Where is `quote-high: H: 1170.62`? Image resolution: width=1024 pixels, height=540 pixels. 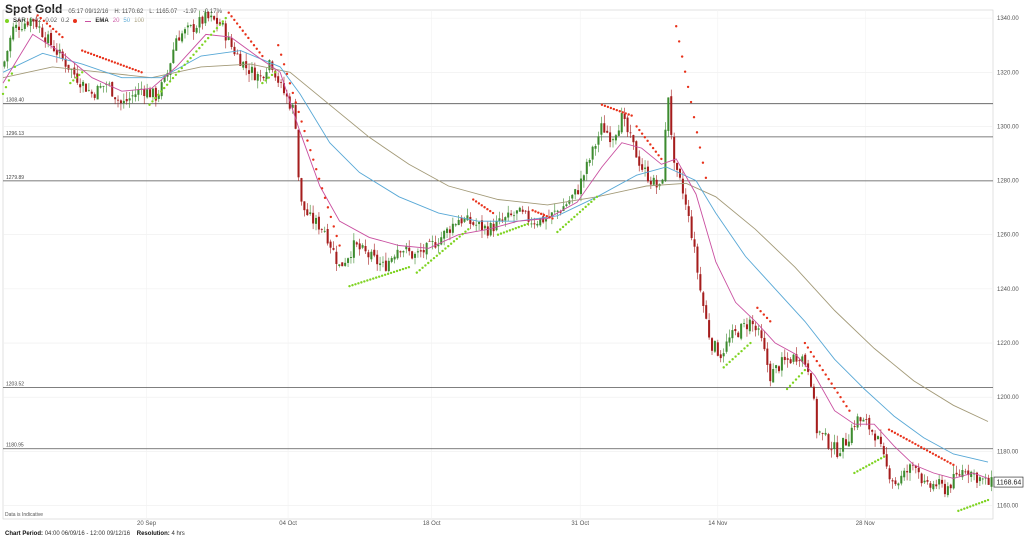
quote-high: H: 1170.62 is located at coordinates (129, 12).